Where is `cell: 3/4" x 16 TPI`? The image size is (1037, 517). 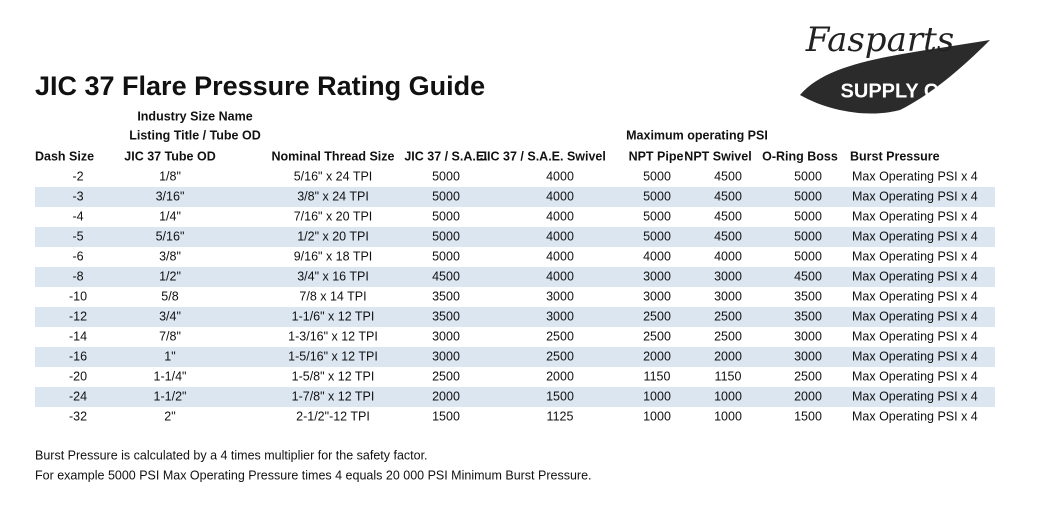 cell: 3/4" x 16 TPI is located at coordinates (333, 276).